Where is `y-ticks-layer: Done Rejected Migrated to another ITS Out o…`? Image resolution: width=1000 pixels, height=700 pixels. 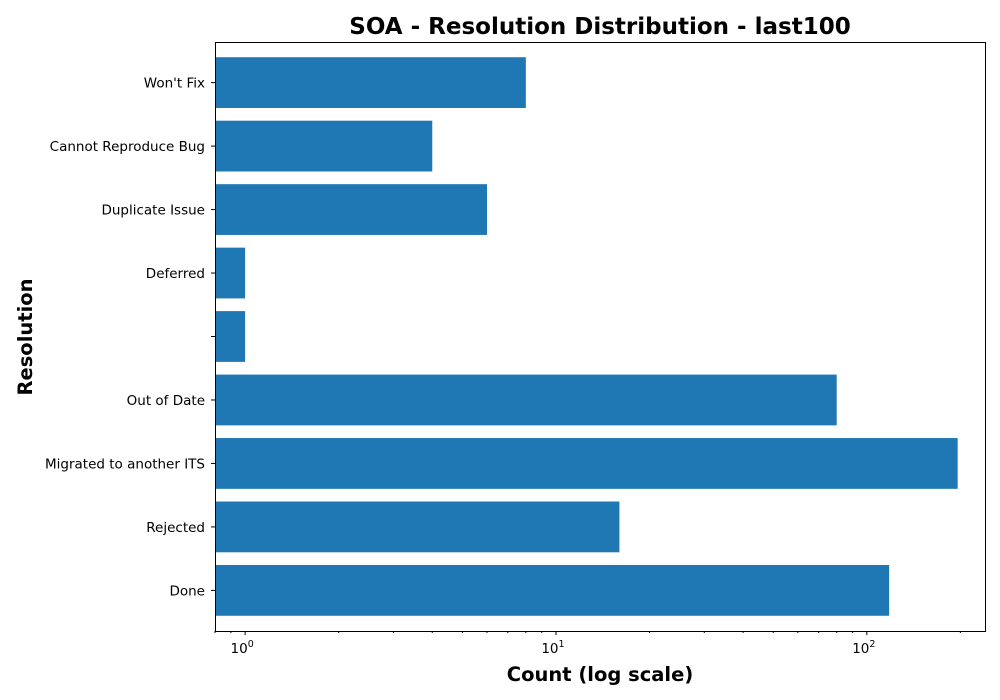 y-ticks-layer: Done Rejected Migrated to another ITS Out o… is located at coordinates (130, 337).